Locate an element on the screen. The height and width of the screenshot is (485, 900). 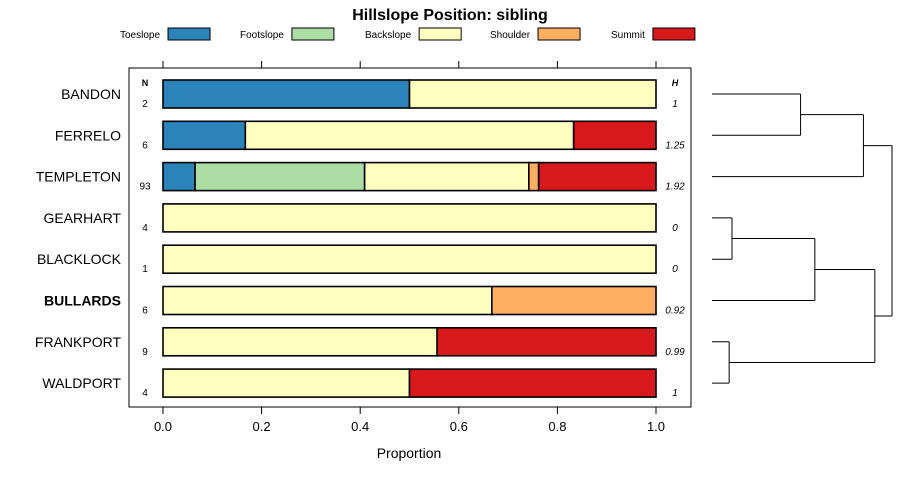
row-bandon: BANDON 2 1 is located at coordinates (369, 94).